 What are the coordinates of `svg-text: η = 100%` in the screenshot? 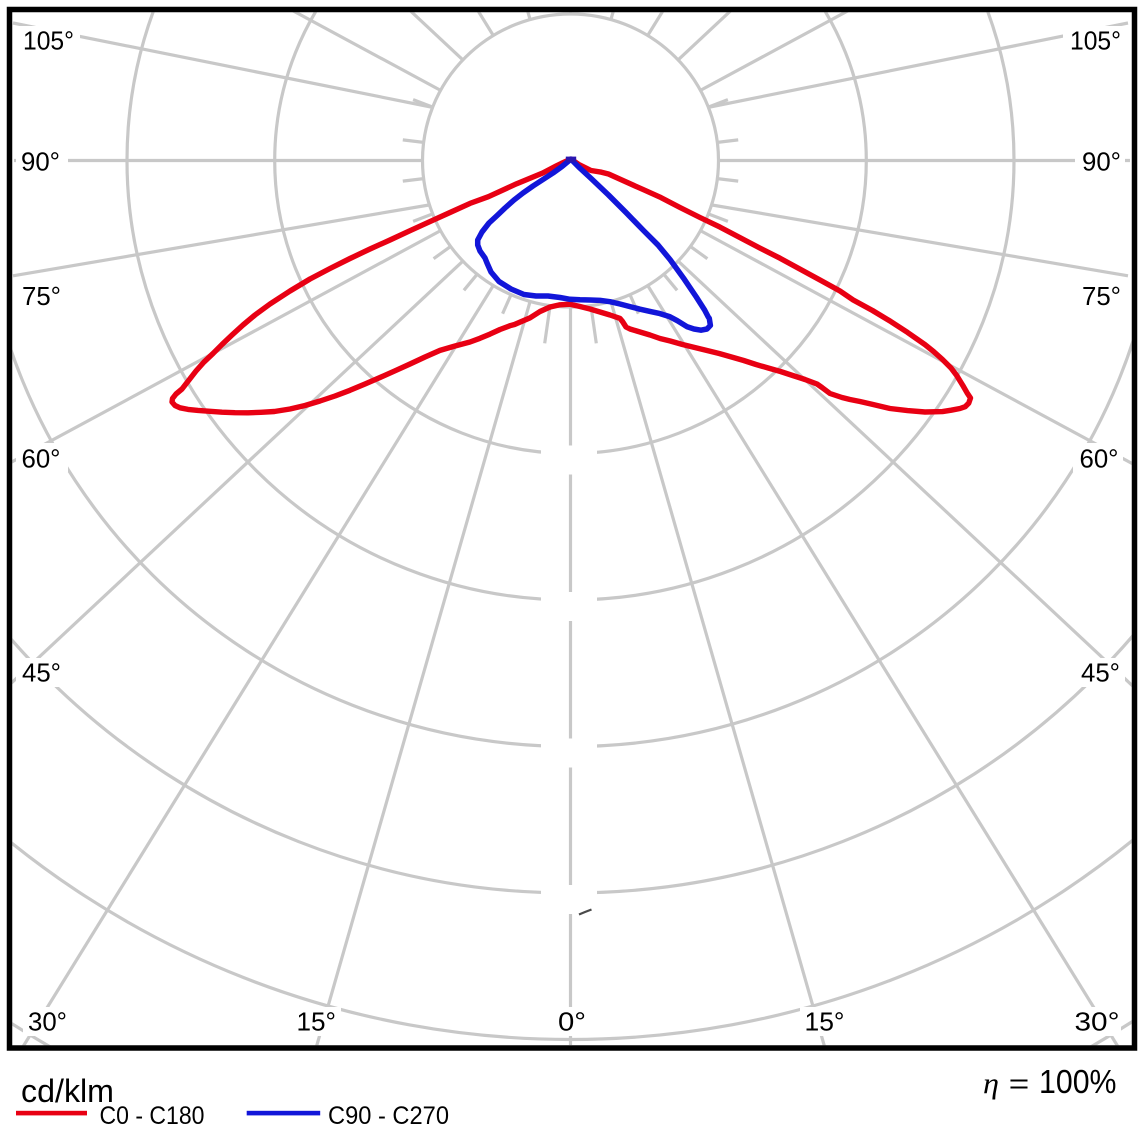 It's located at (1050, 1081).